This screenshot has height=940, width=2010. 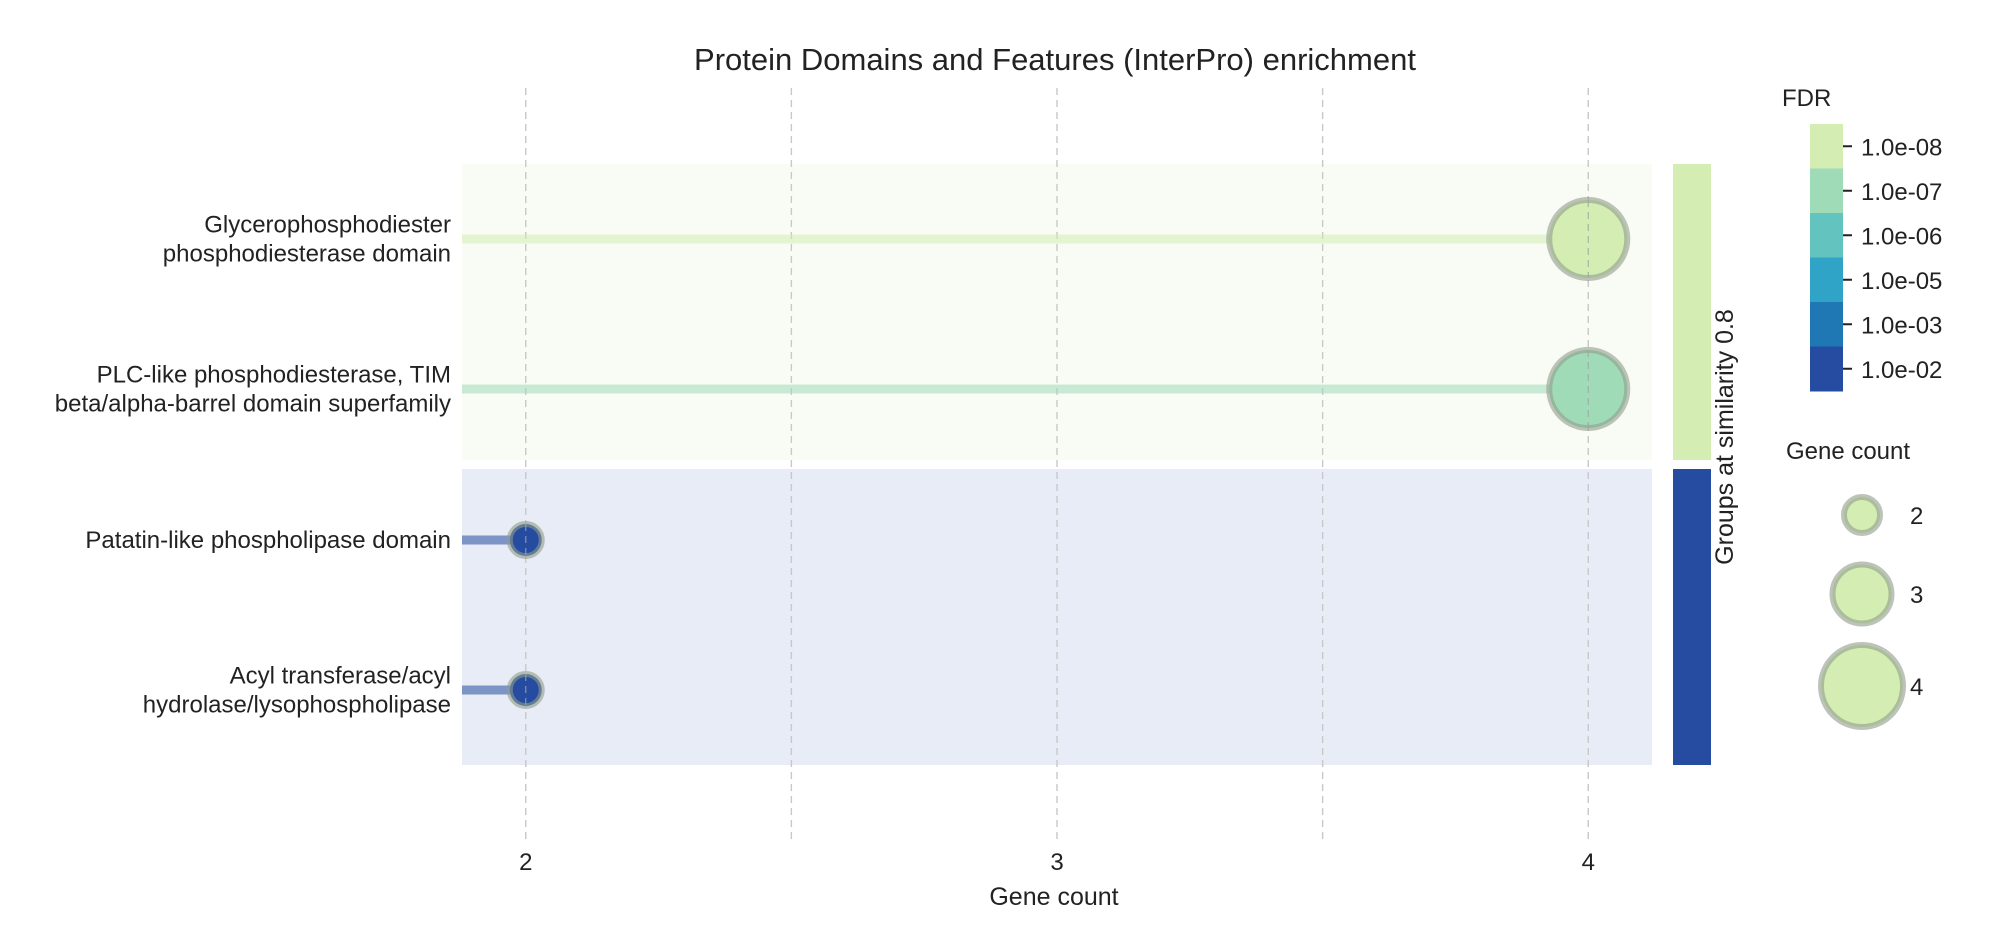 I want to click on y-tick-label: Glycerophosphodiester, so click(x=327, y=225).